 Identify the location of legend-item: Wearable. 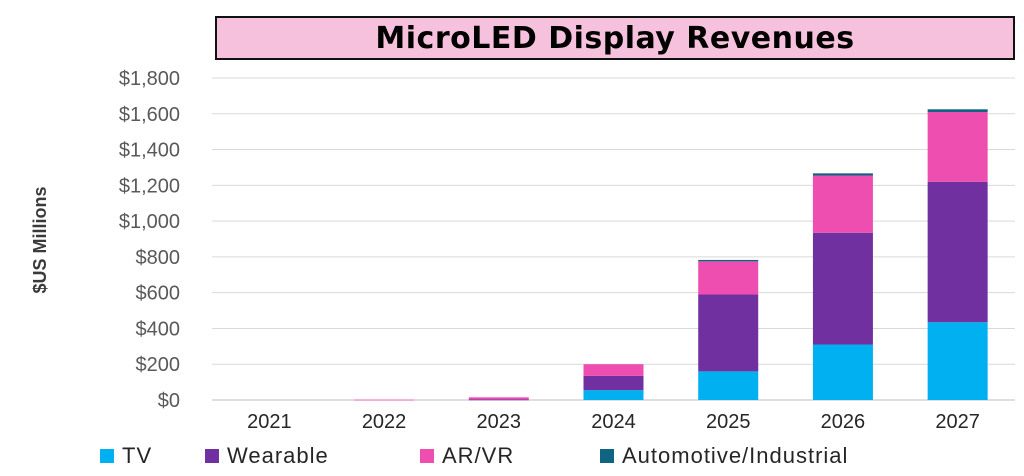
(267, 455).